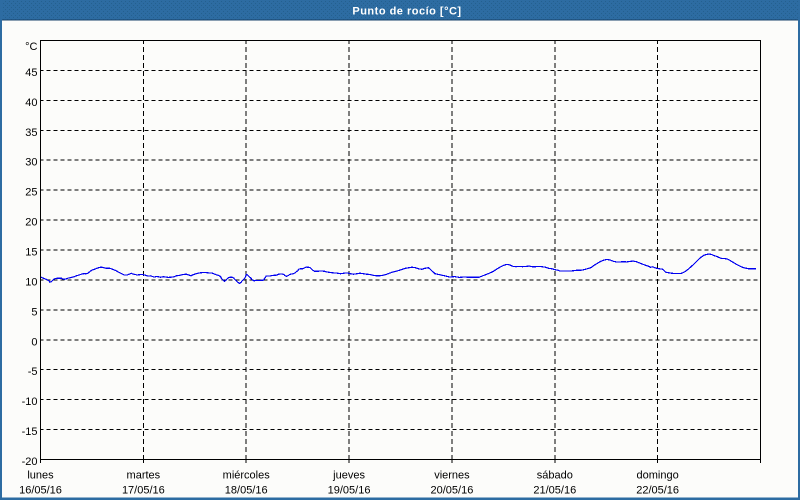 This screenshot has height=500, width=800. I want to click on svg-text: 35, so click(31, 133).